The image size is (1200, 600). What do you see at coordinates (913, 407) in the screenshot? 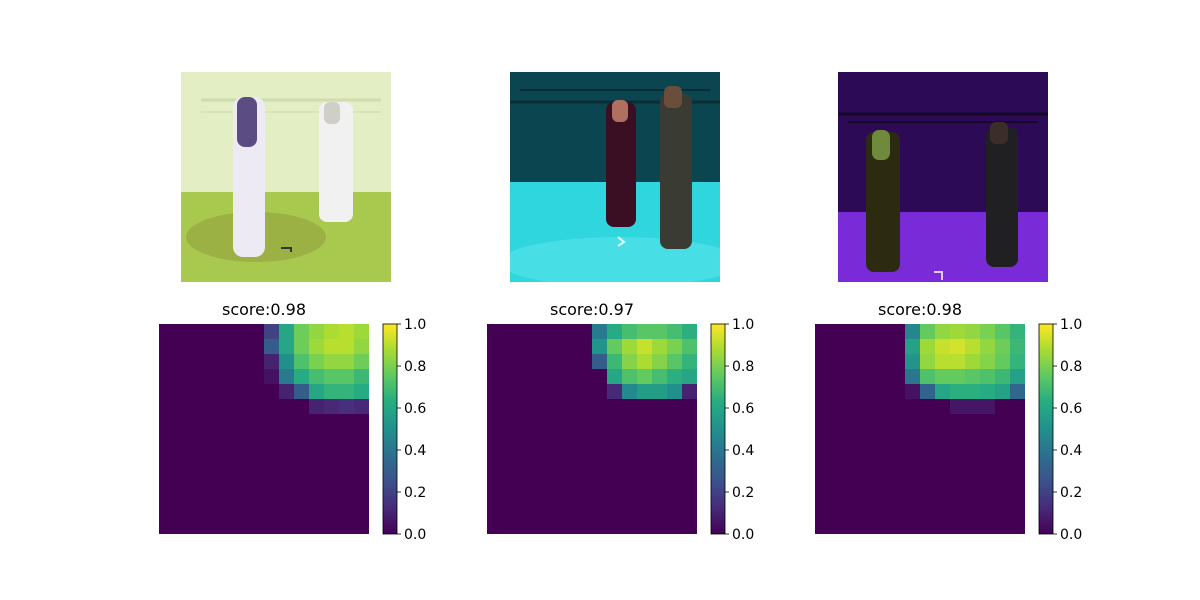
I see `heatmap-3-cell-r5-c6` at bounding box center [913, 407].